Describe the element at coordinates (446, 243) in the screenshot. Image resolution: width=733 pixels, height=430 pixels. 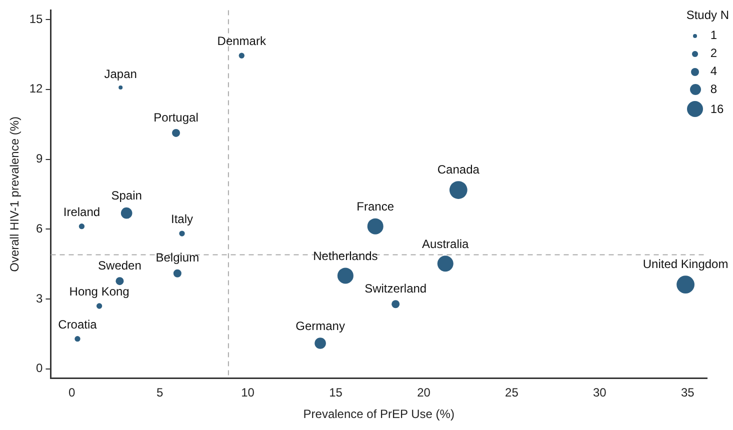
I see `annotation: Australia` at that location.